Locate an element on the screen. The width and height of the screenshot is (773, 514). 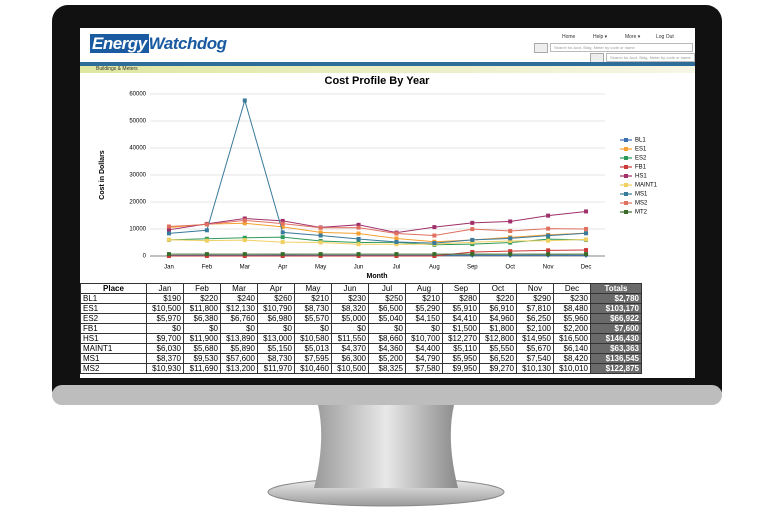
cell: $190 is located at coordinates (165, 298).